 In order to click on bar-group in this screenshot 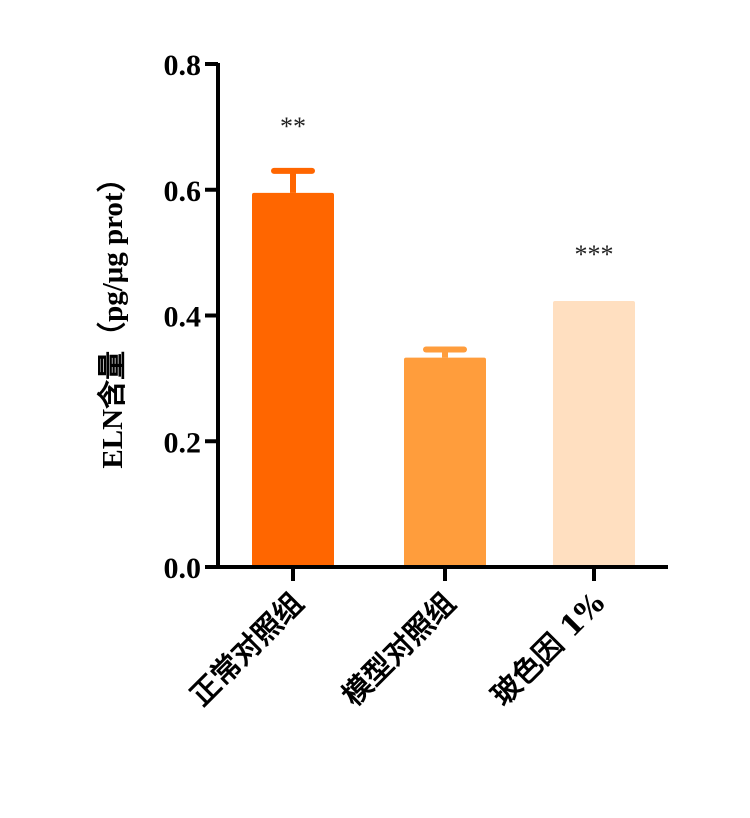, I will do `click(445, 456)`.